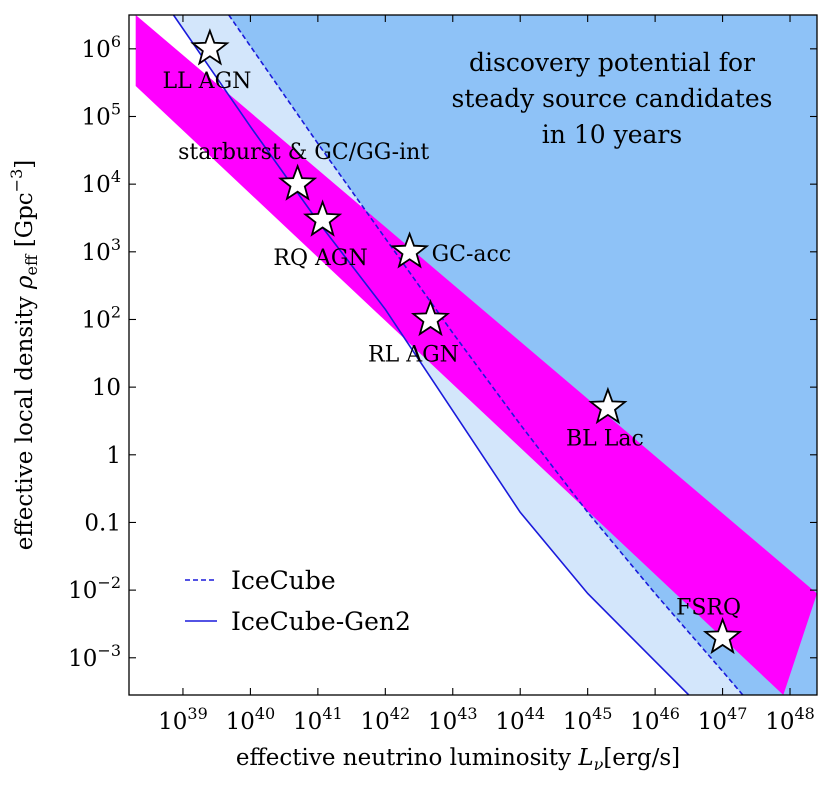 This screenshot has width=830, height=790. I want to click on annotation-line: in 10 years, so click(612, 134).